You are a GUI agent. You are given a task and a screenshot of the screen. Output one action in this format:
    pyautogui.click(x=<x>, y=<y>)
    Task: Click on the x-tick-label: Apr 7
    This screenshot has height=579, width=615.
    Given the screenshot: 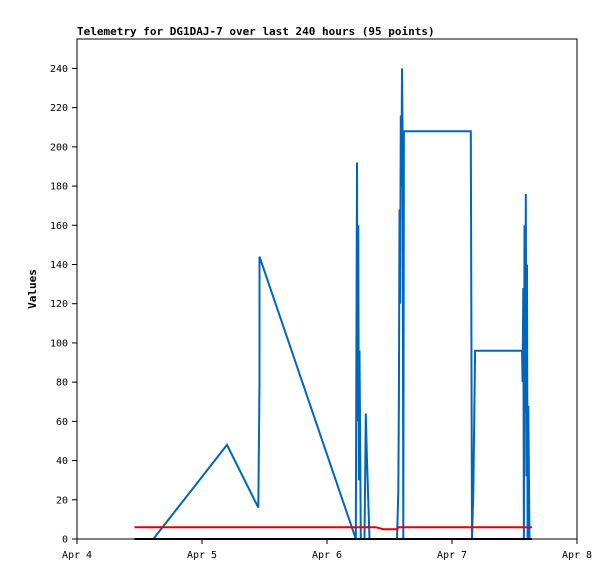 What is the action you would take?
    pyautogui.click(x=452, y=555)
    